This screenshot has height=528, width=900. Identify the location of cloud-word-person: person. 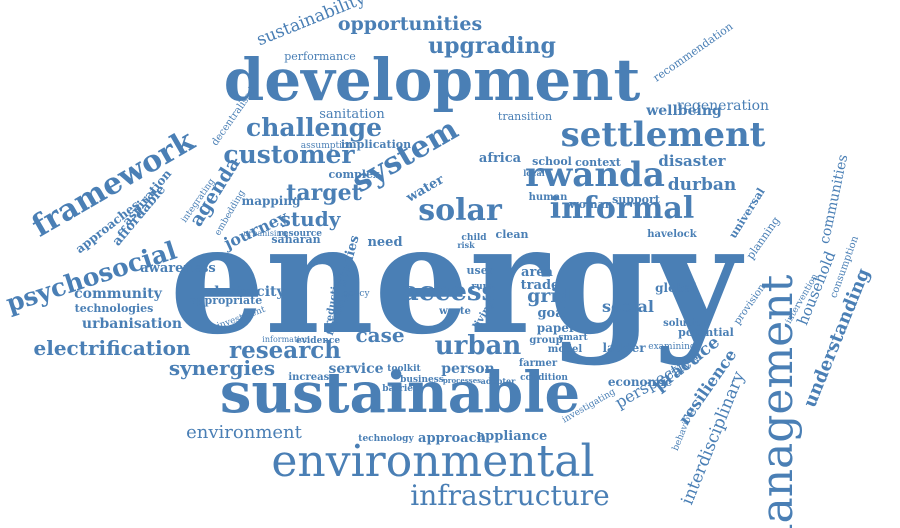
(467, 369).